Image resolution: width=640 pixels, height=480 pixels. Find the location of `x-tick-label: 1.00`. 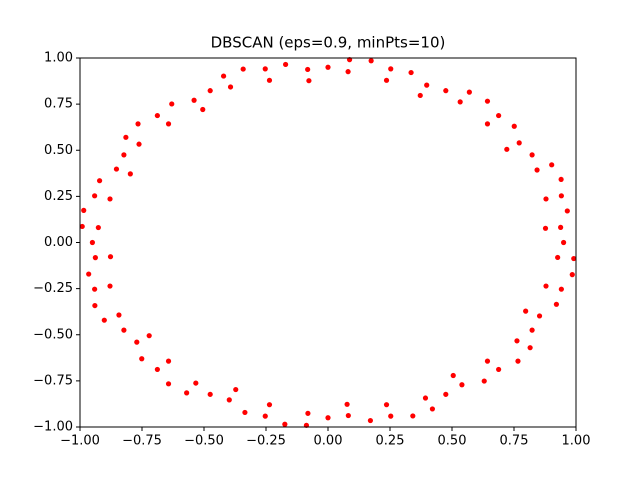

x-tick-label: 1.00 is located at coordinates (576, 441).